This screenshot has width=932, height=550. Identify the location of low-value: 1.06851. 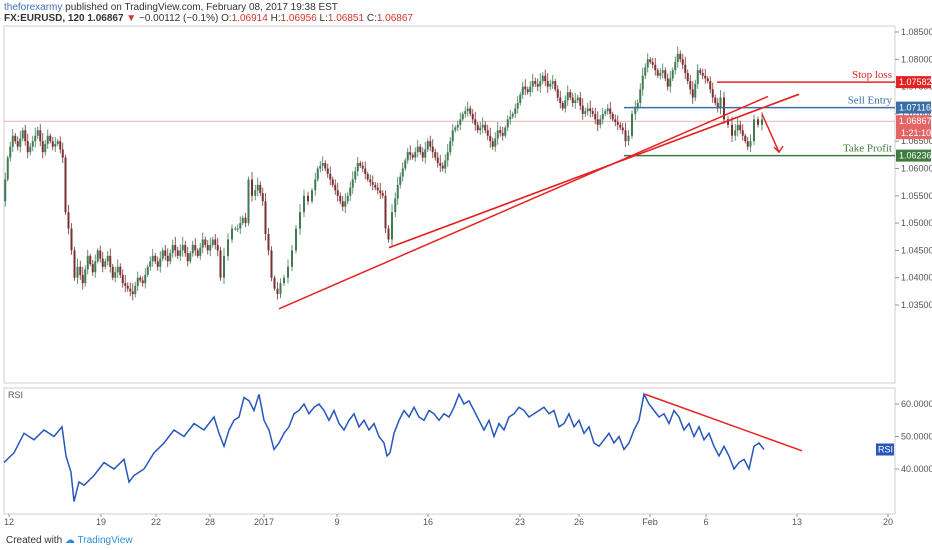
(346, 18).